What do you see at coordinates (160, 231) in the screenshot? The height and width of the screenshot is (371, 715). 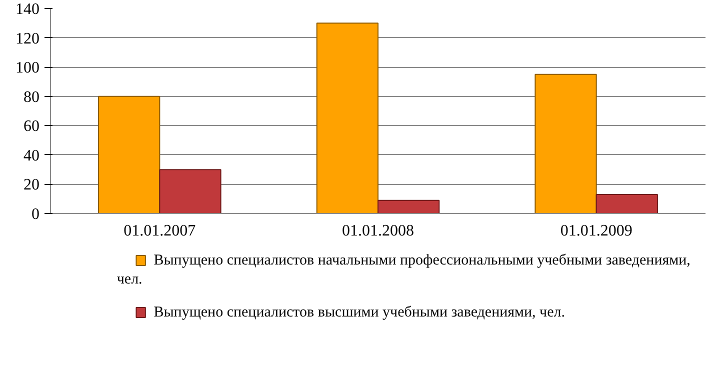 I see `x-tick-label: 01.01.2007` at bounding box center [160, 231].